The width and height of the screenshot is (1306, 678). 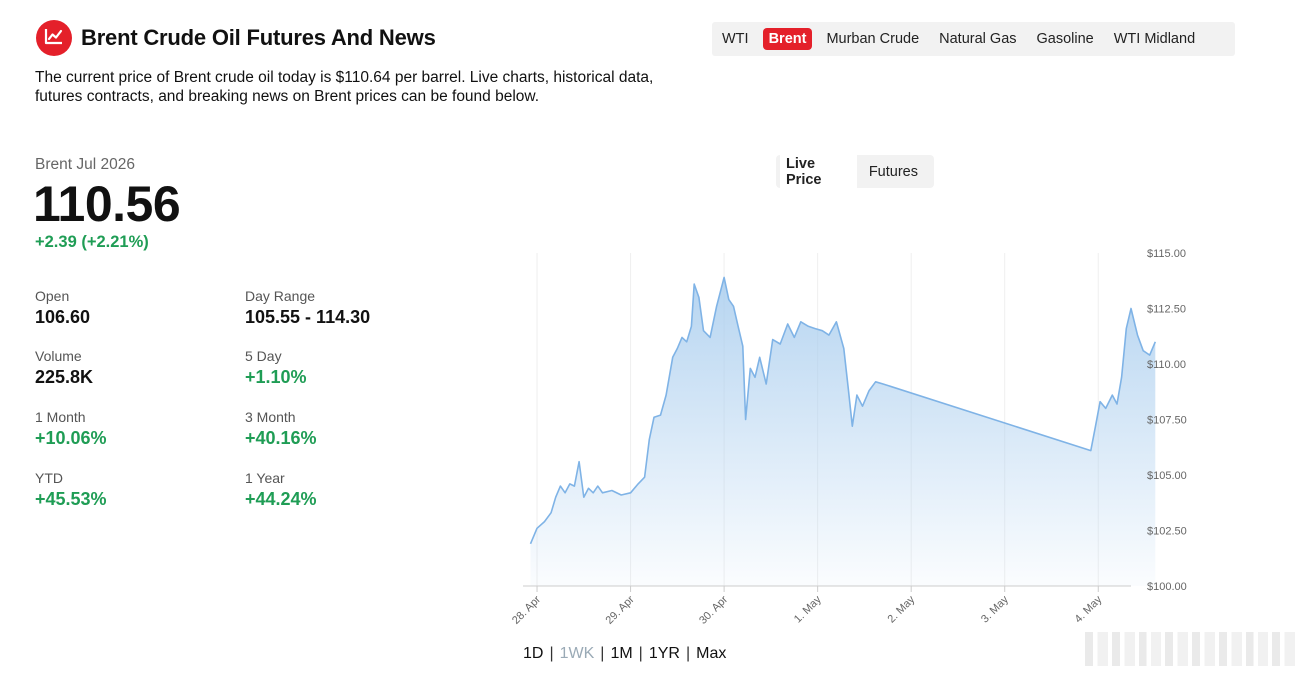 What do you see at coordinates (63, 317) in the screenshot?
I see `stat-value: 106.60` at bounding box center [63, 317].